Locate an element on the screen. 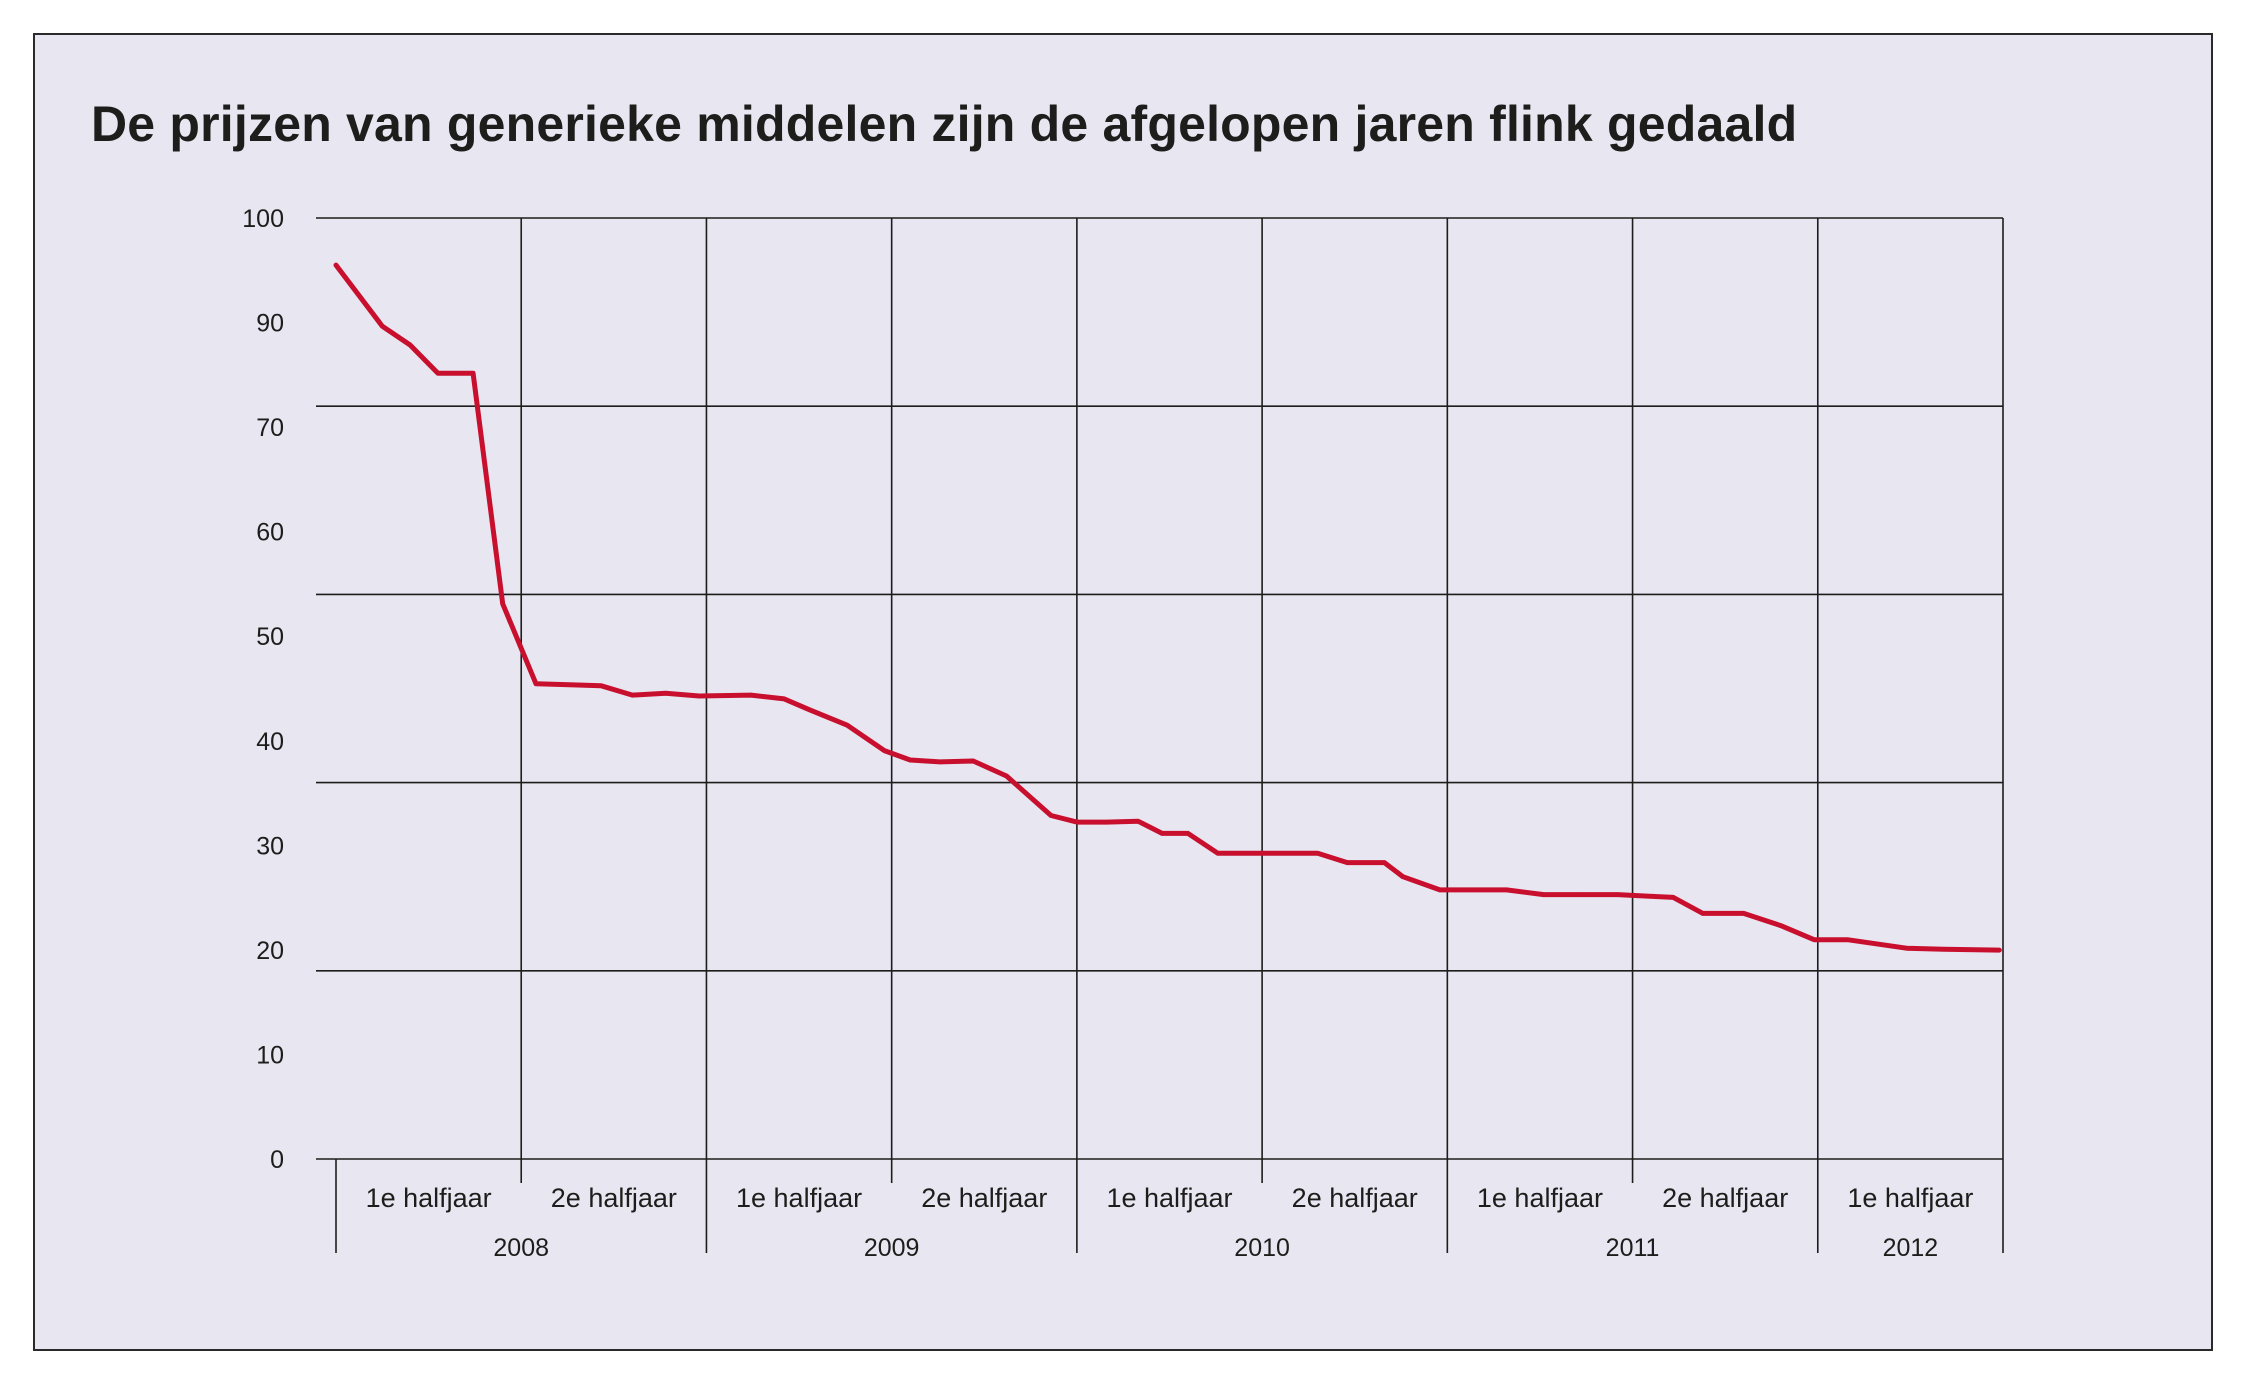 Image resolution: width=2243 pixels, height=1381 pixels. y-tick-label: 50 is located at coordinates (270, 637).